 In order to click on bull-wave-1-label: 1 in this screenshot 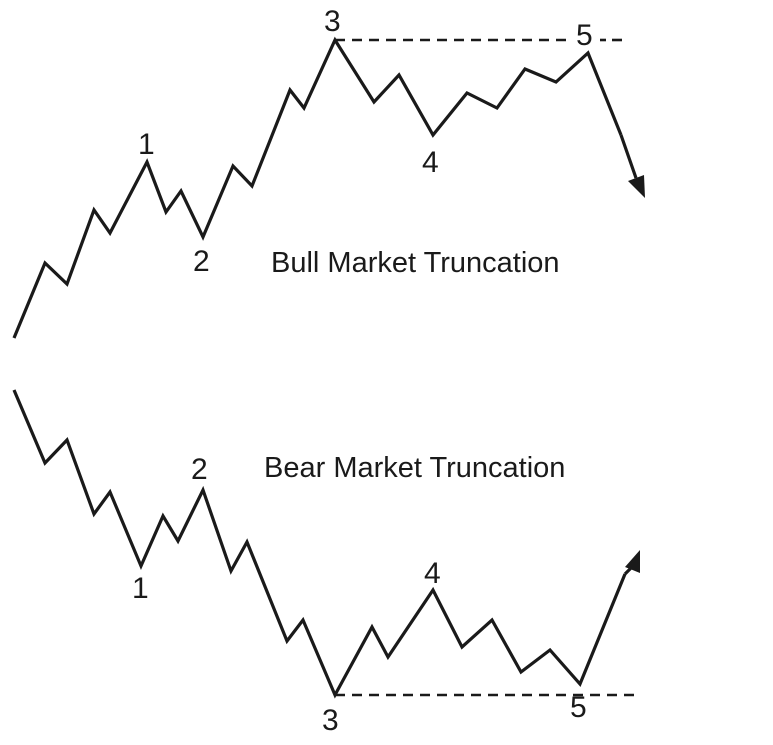, I will do `click(146, 144)`.